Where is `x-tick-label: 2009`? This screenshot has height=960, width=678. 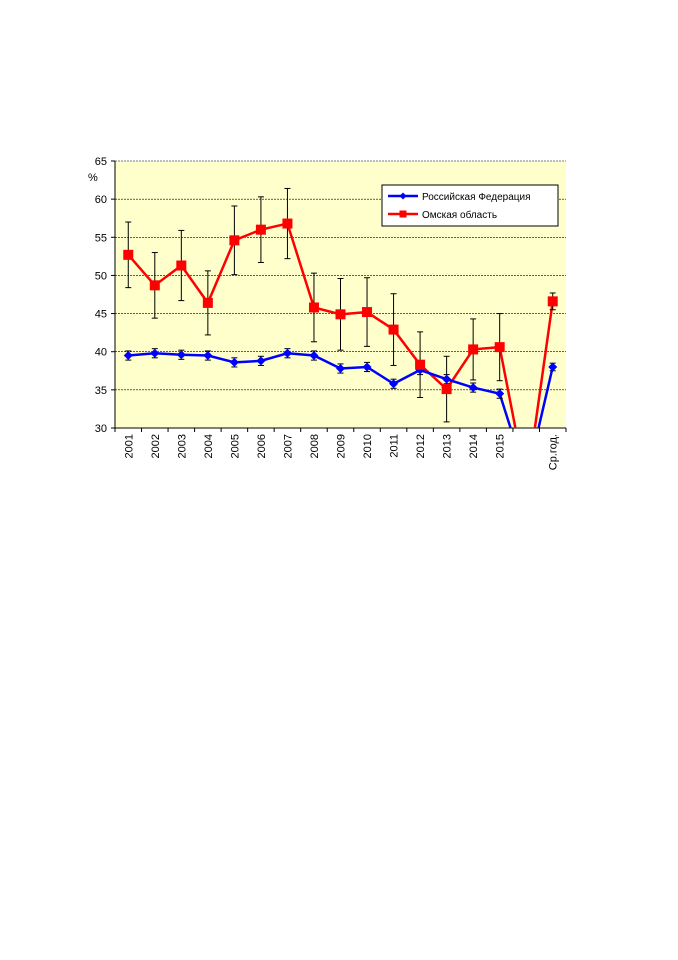
x-tick-label: 2009 is located at coordinates (342, 446).